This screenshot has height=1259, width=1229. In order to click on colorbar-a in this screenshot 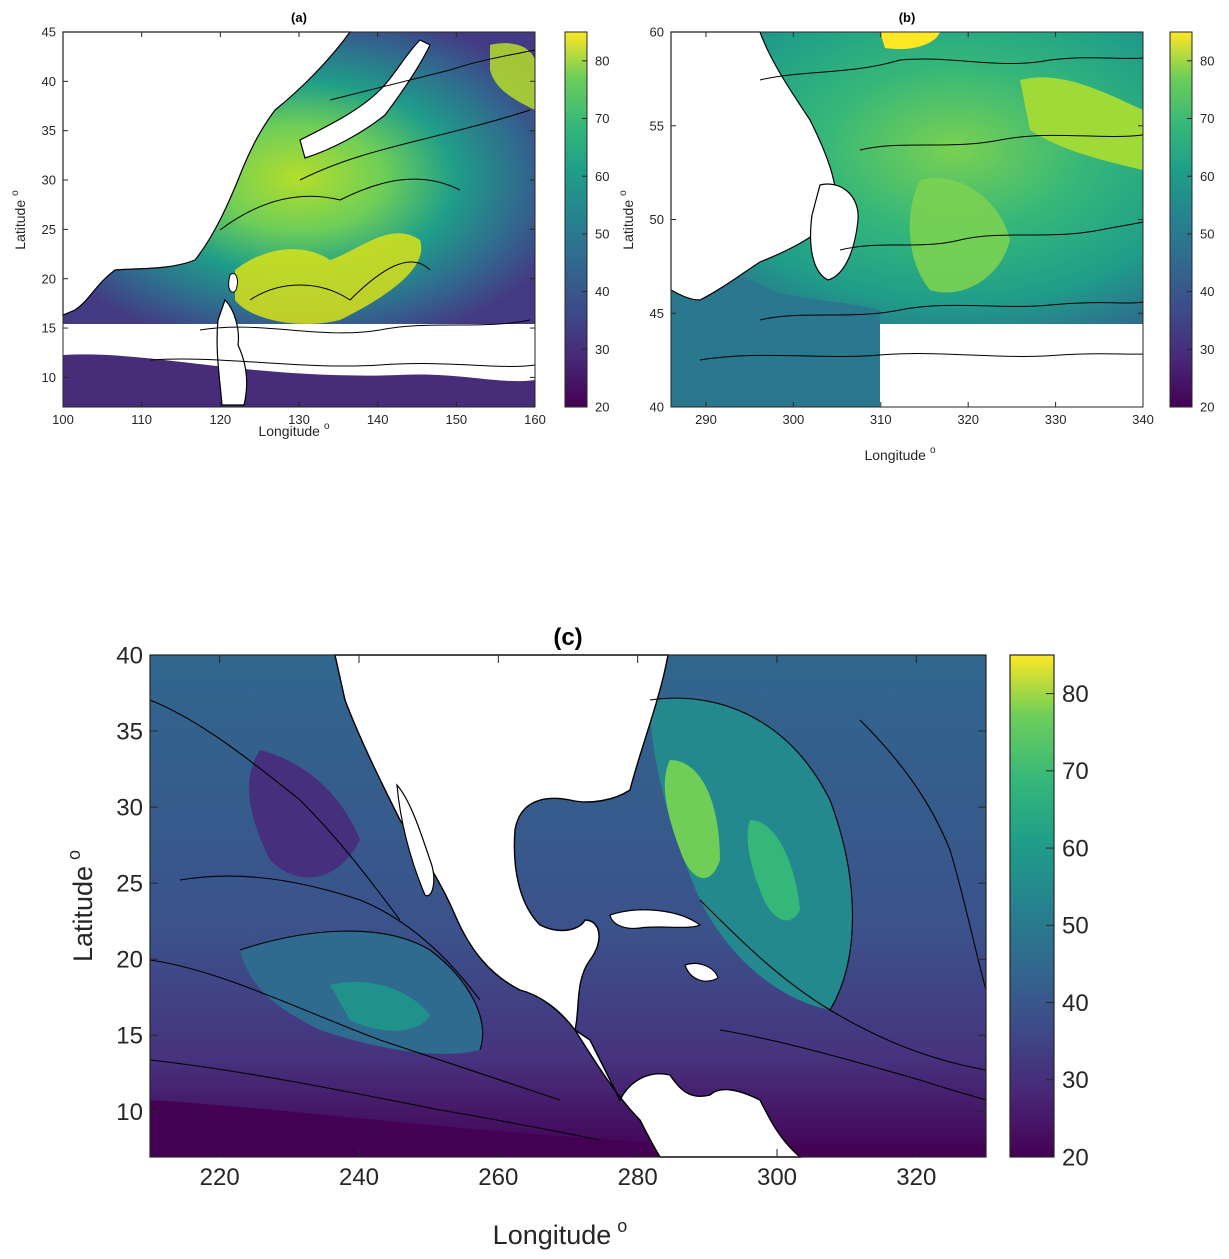, I will do `click(576, 219)`.